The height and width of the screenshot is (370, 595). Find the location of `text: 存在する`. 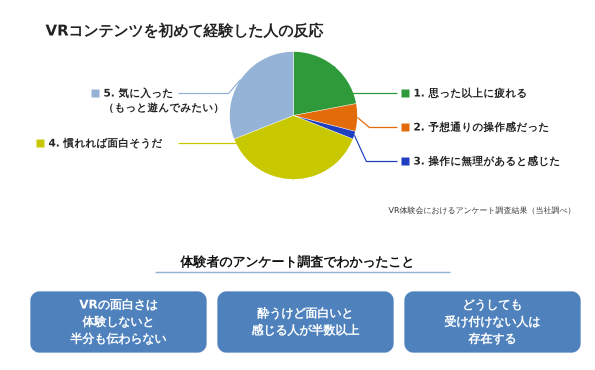

text: 存在する is located at coordinates (492, 339).